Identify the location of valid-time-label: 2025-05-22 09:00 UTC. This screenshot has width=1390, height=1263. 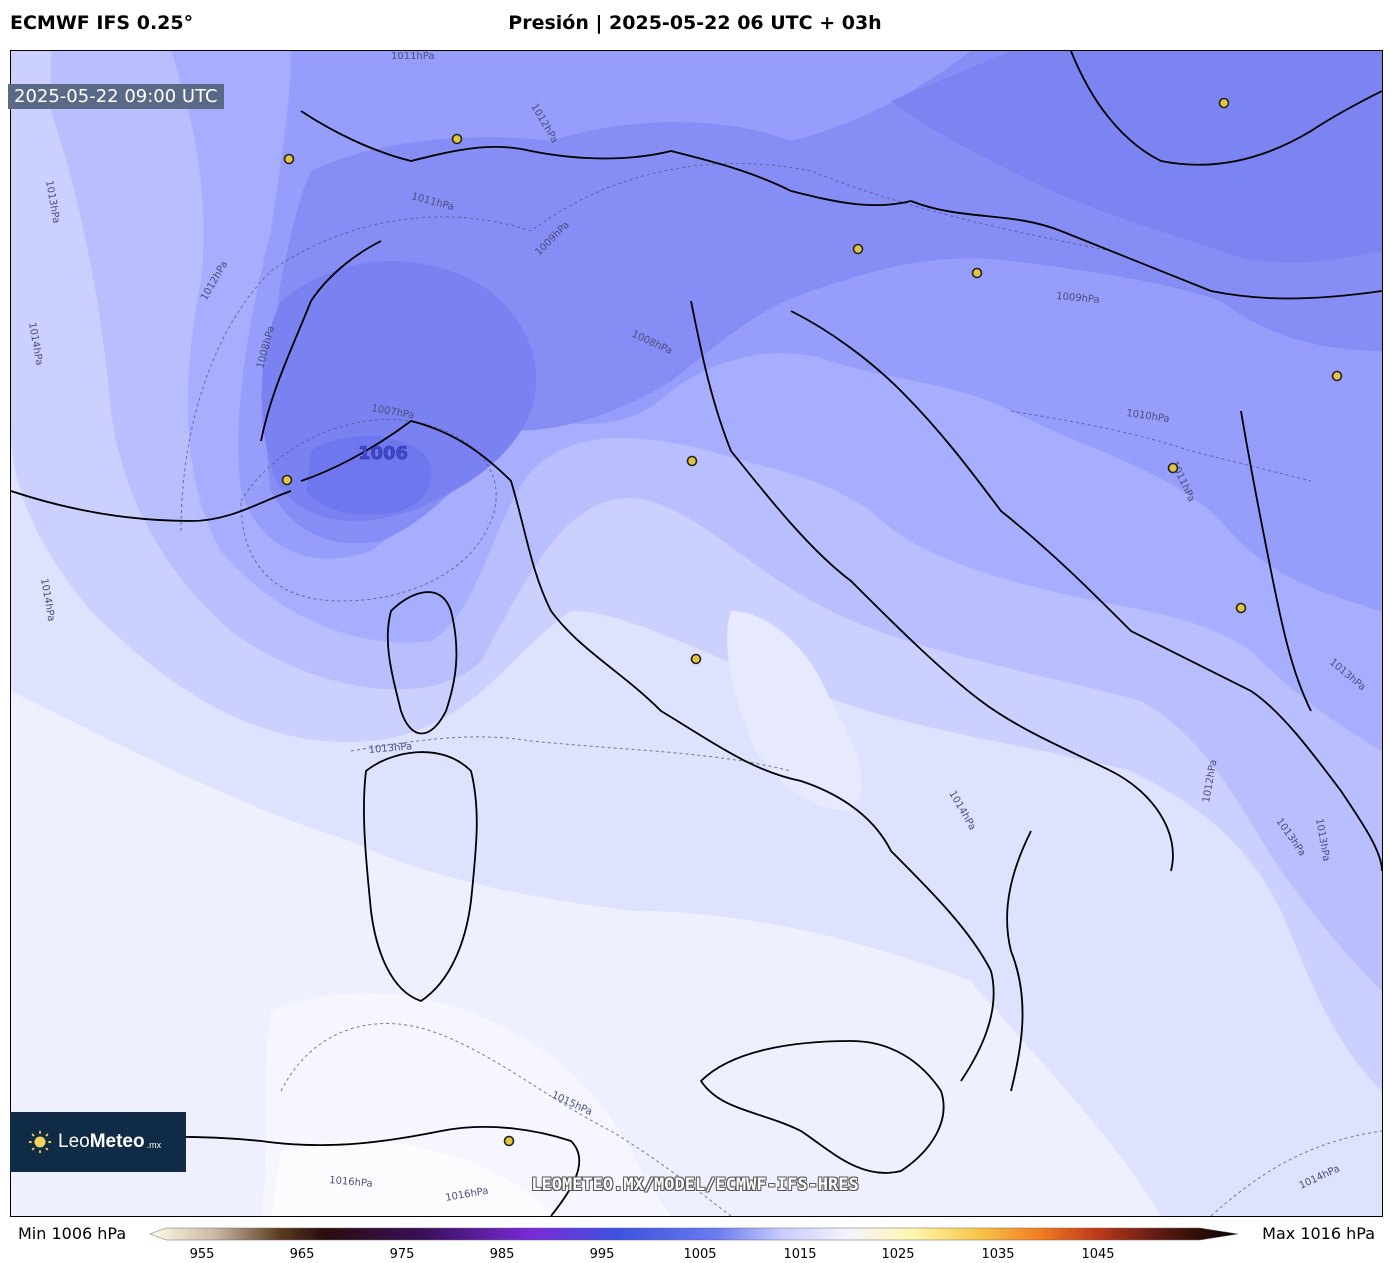
(116, 96).